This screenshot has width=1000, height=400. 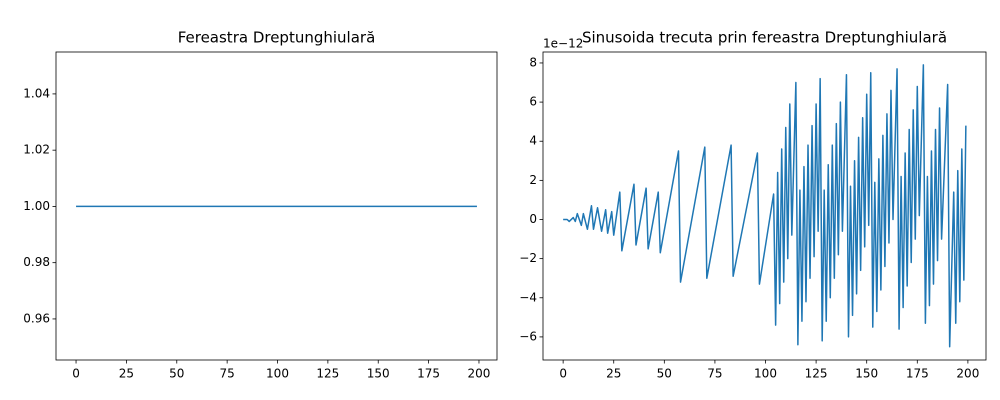 What do you see at coordinates (528, 336) in the screenshot?
I see `y-tick-label: −6` at bounding box center [528, 336].